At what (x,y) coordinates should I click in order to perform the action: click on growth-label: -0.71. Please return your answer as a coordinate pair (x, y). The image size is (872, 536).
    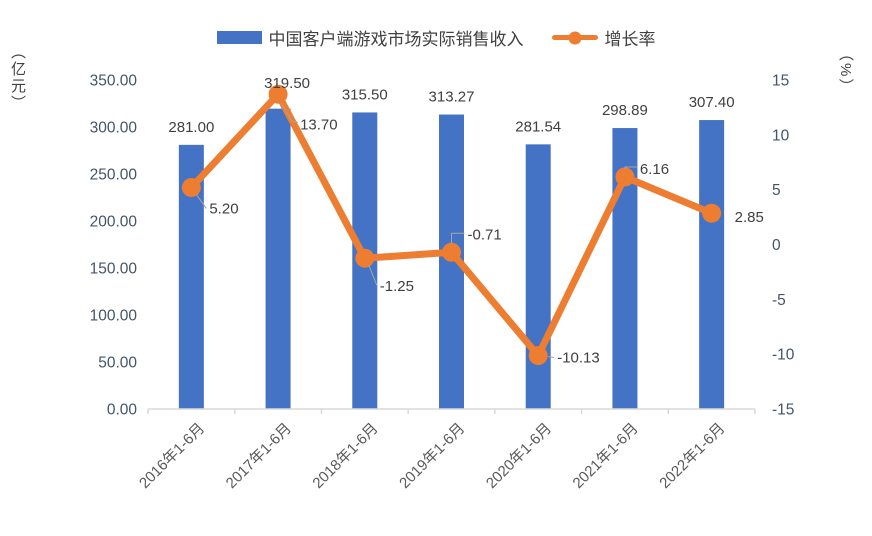
    Looking at the image, I should click on (485, 234).